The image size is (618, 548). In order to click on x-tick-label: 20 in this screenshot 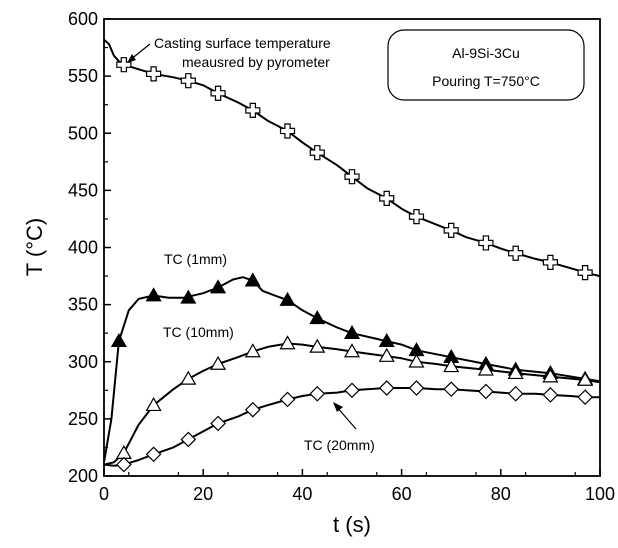, I will do `click(203, 494)`.